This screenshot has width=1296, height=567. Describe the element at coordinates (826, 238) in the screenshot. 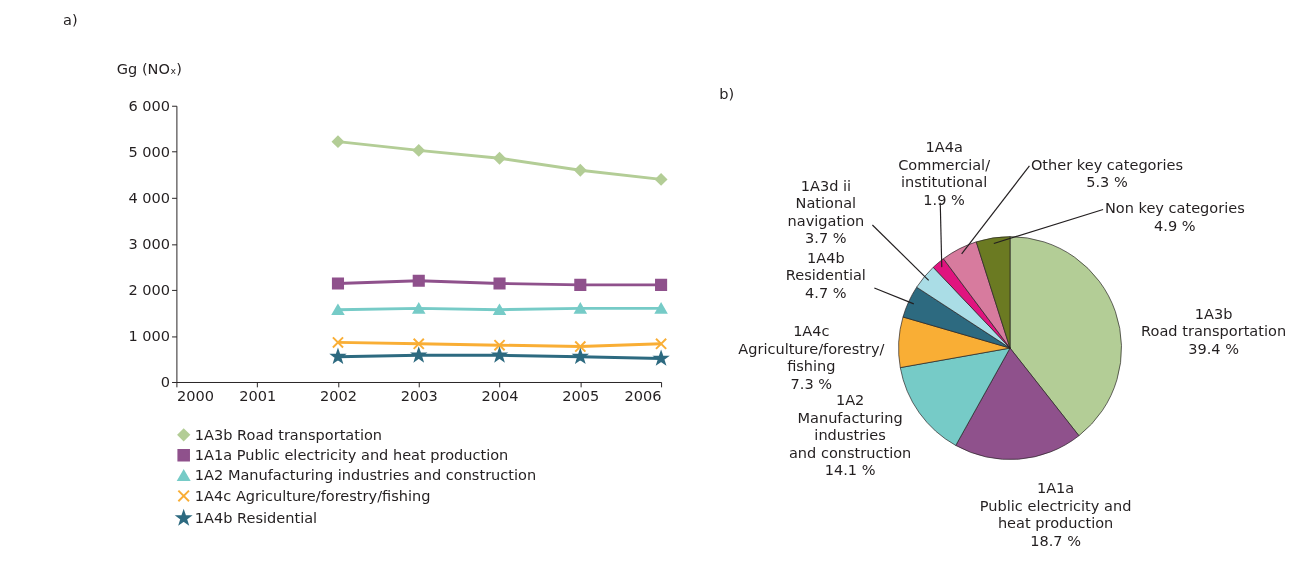

I see `data-label: 3.7 %` at that location.